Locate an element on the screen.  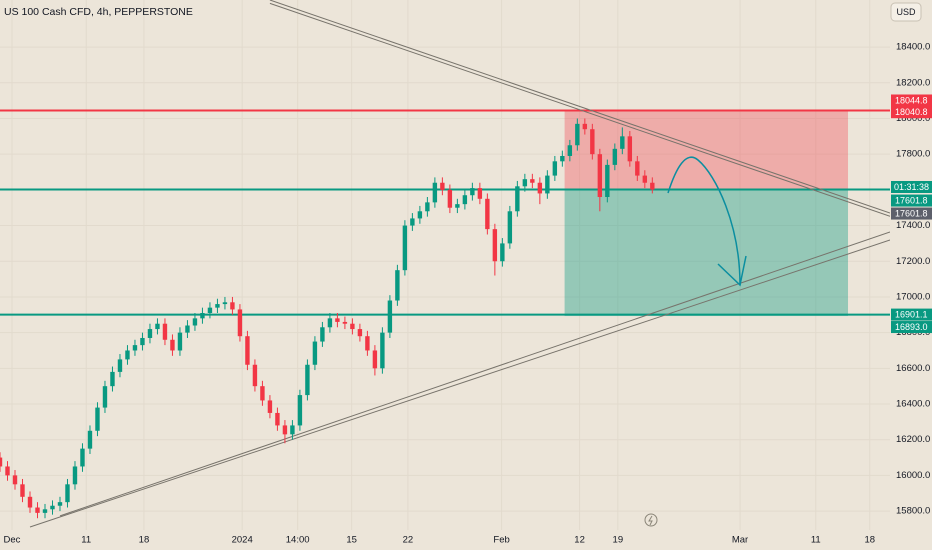
y-tick-label: 16600.0 is located at coordinates (913, 368).